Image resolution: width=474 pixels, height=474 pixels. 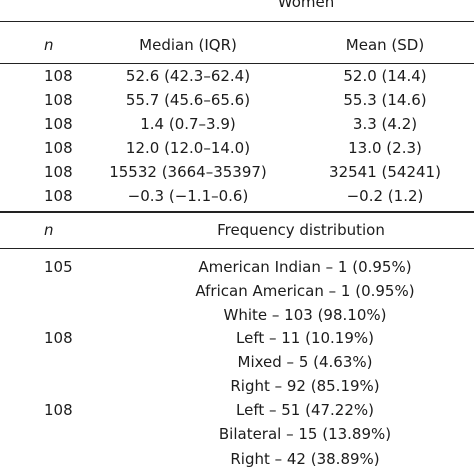 What do you see at coordinates (385, 100) in the screenshot?
I see `table-row-mean: 55.3 (14.6)` at bounding box center [385, 100].